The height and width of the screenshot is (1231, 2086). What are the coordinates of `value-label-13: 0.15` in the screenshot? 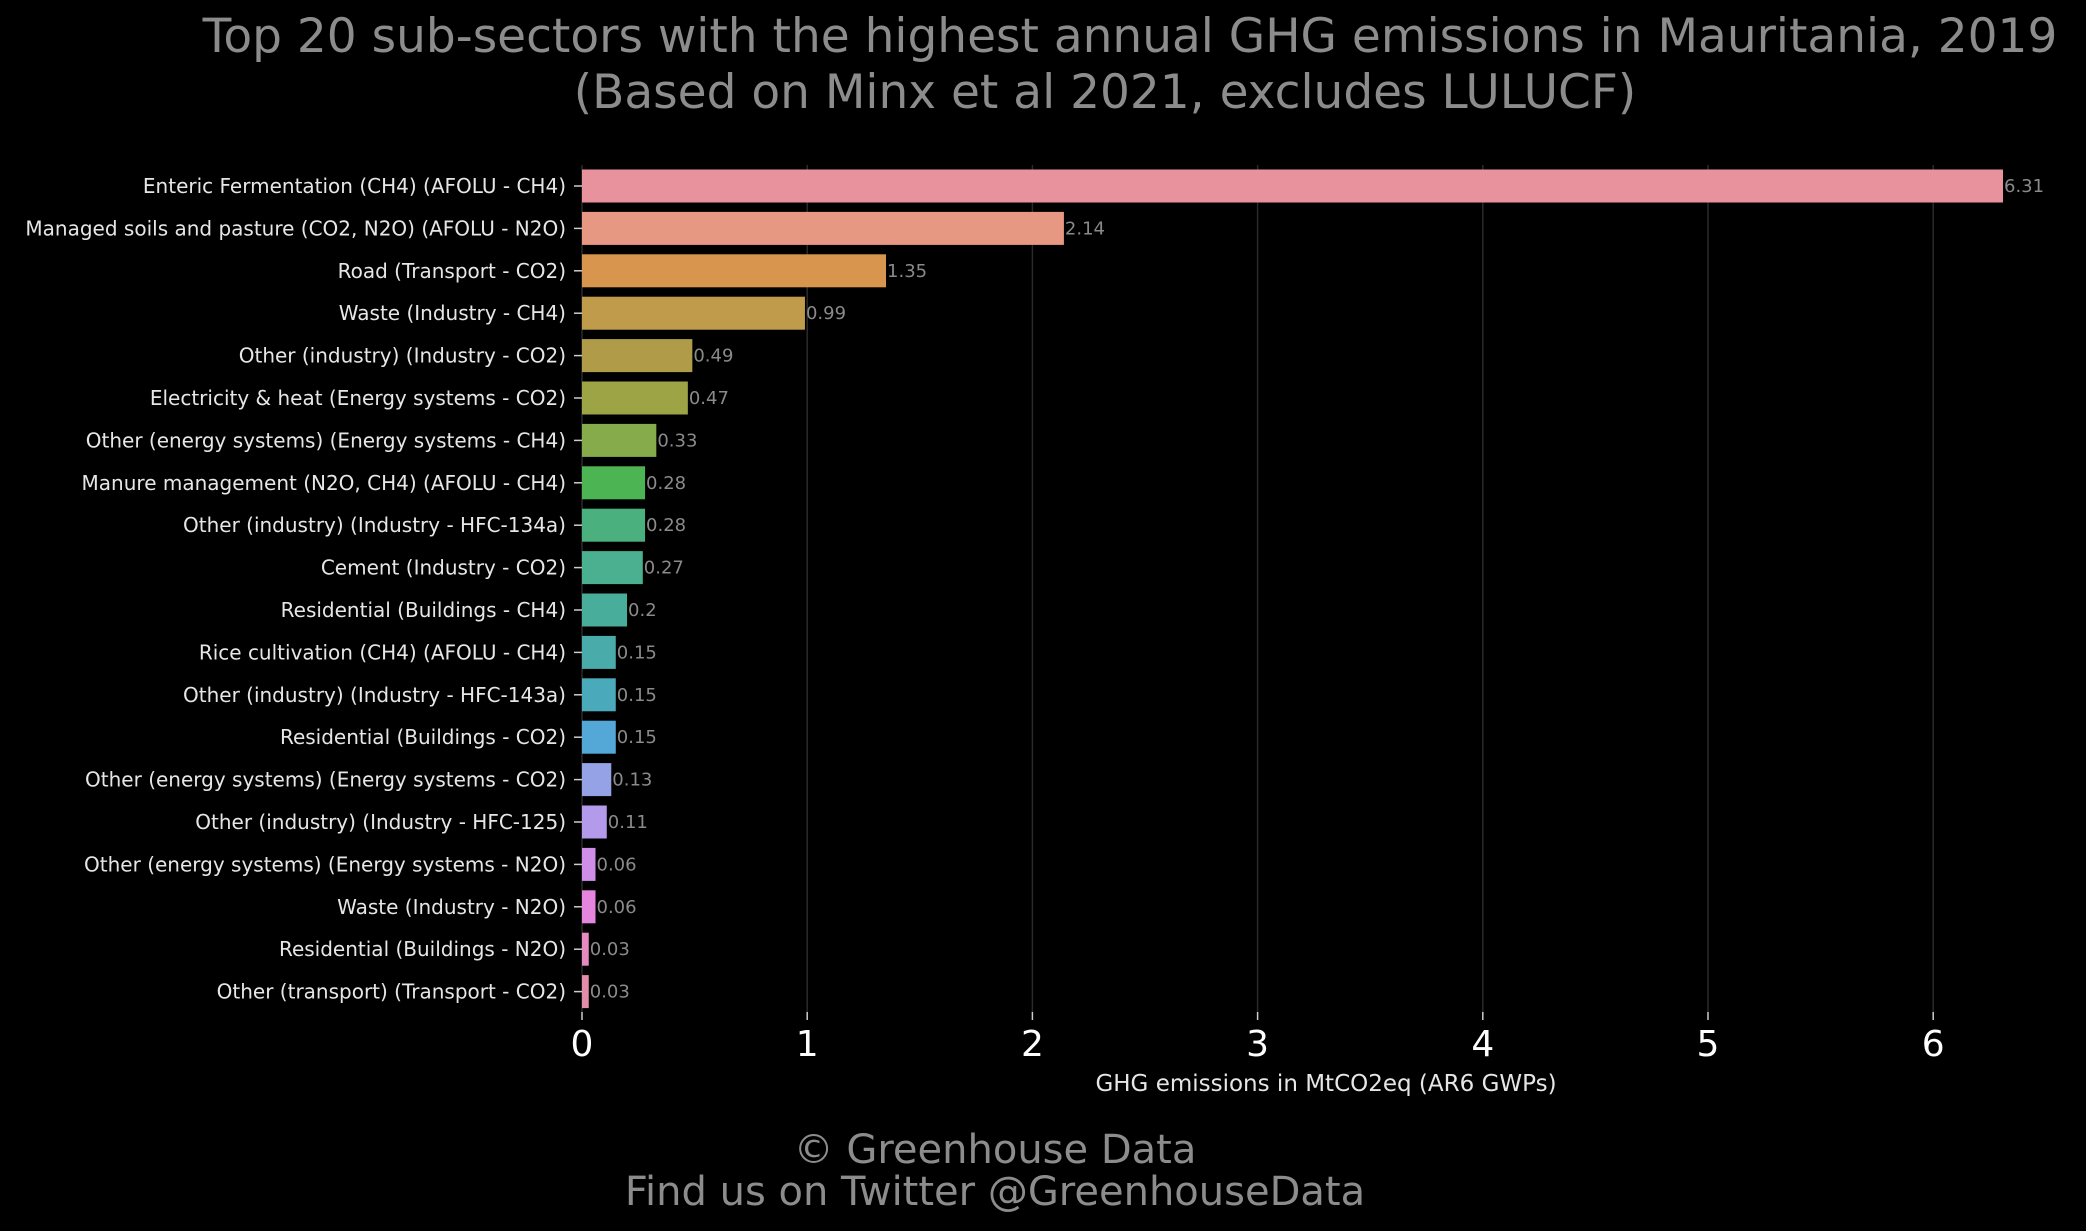 It's located at (637, 737).